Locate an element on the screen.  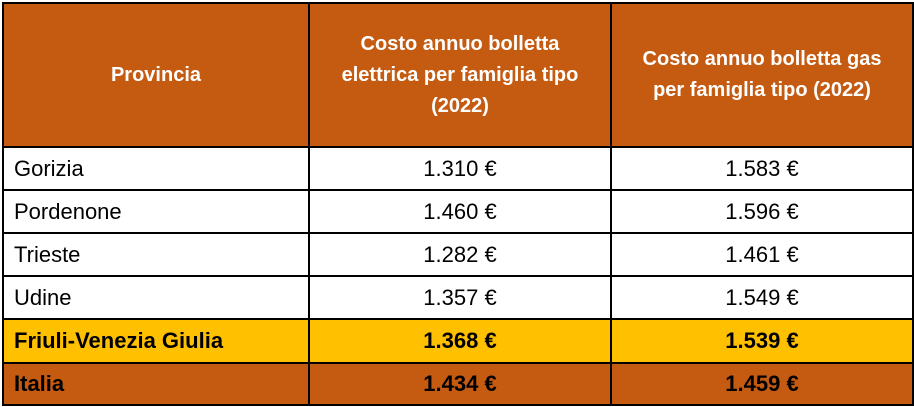
table-row: Gorizia 1.310 € 1.583 € is located at coordinates (458, 168).